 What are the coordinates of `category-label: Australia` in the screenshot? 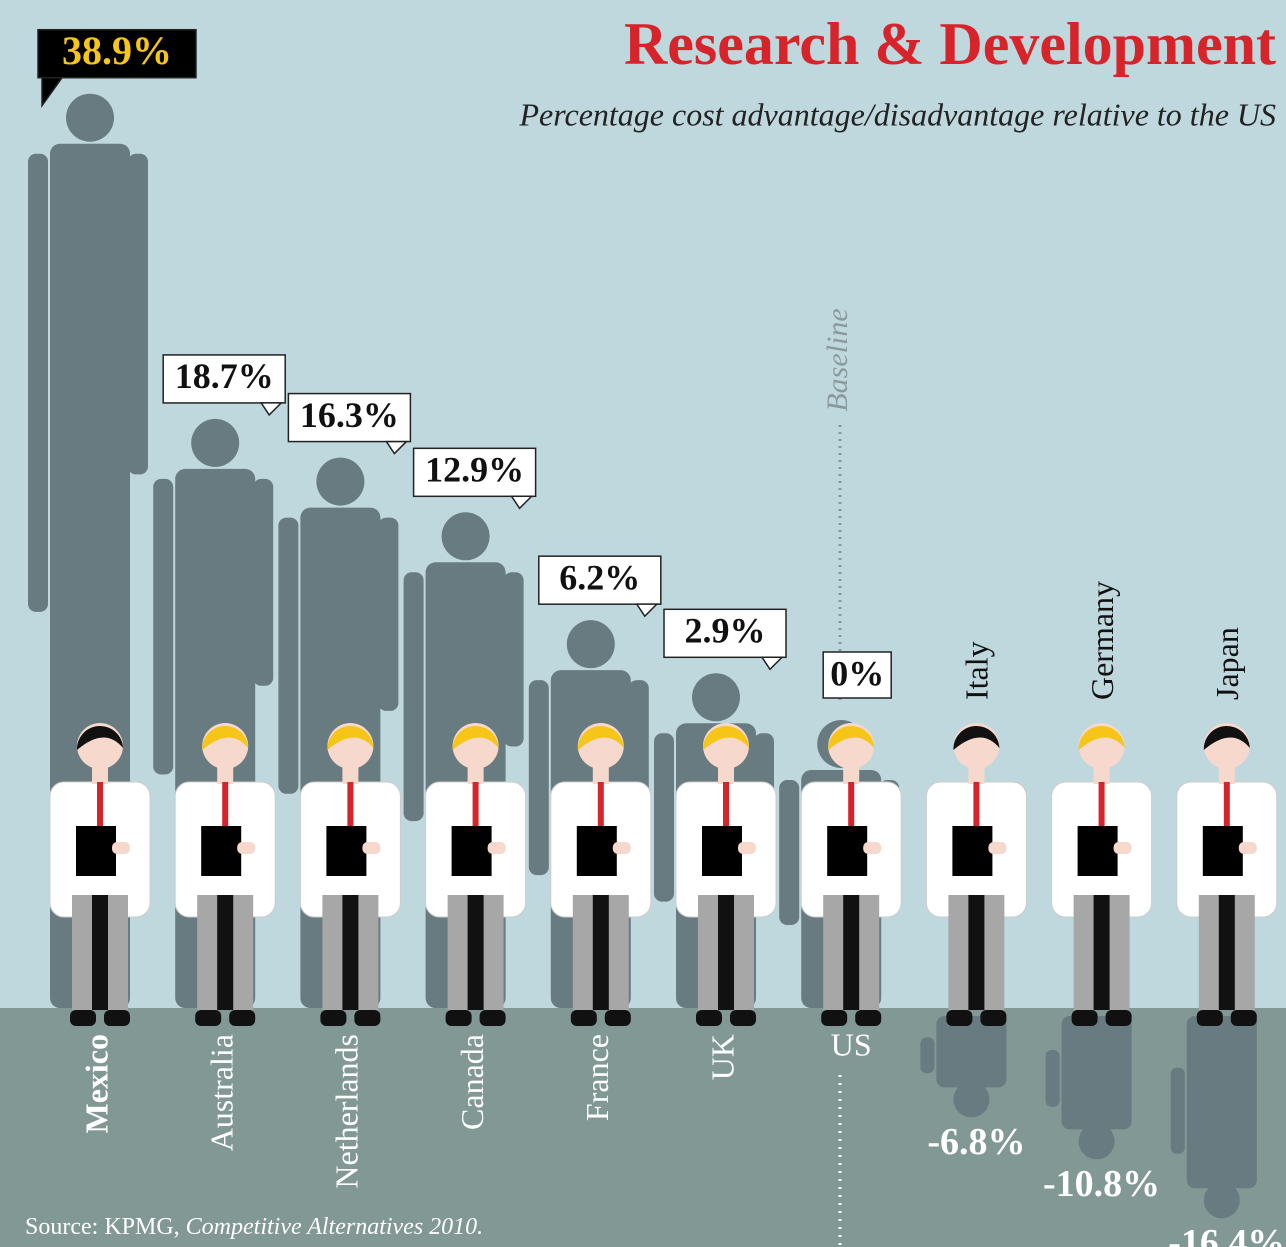 It's located at (222, 1092).